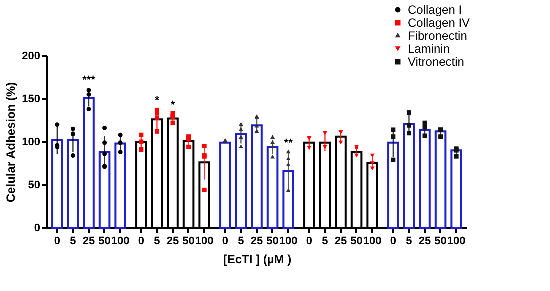 The width and height of the screenshot is (550, 291). I want to click on text: Laminin, so click(429, 49).